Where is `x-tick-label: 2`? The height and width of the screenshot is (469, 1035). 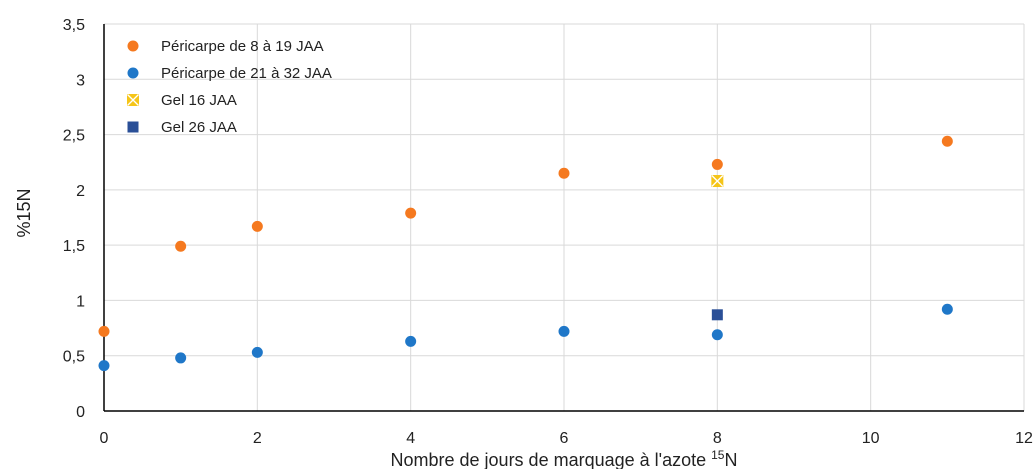
x-tick-label: 2 is located at coordinates (257, 438).